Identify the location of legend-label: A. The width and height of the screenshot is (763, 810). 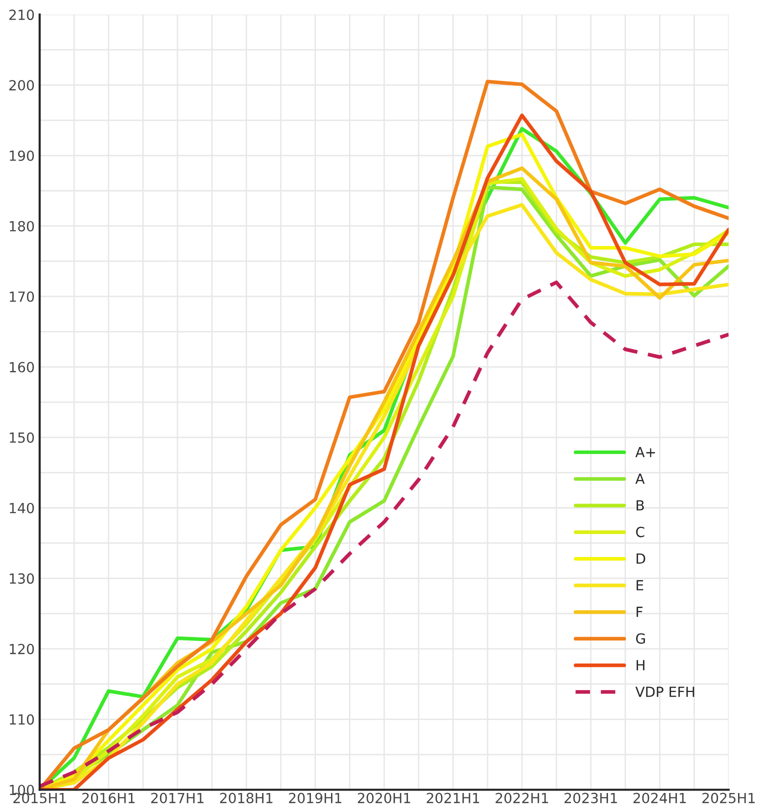
(640, 479).